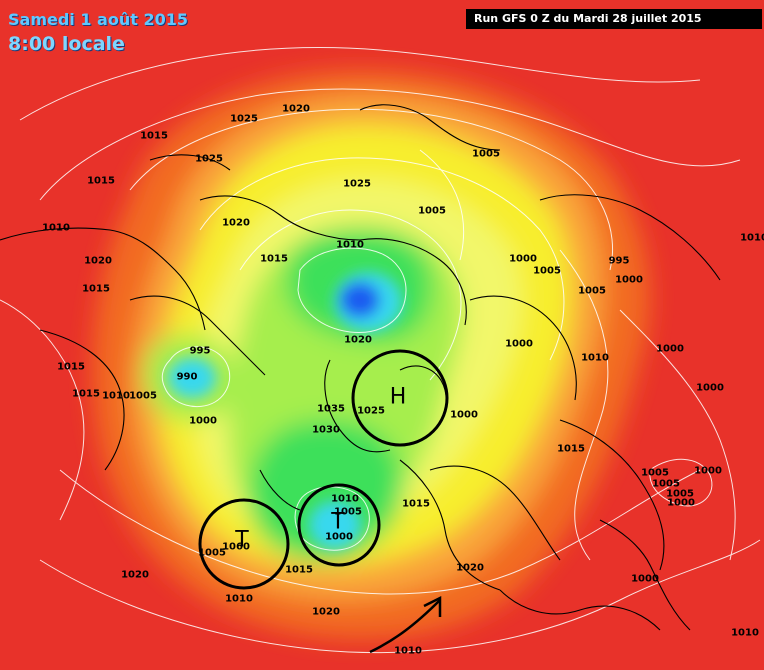 This screenshot has width=764, height=670. I want to click on flow-arrow, so click(405, 624).